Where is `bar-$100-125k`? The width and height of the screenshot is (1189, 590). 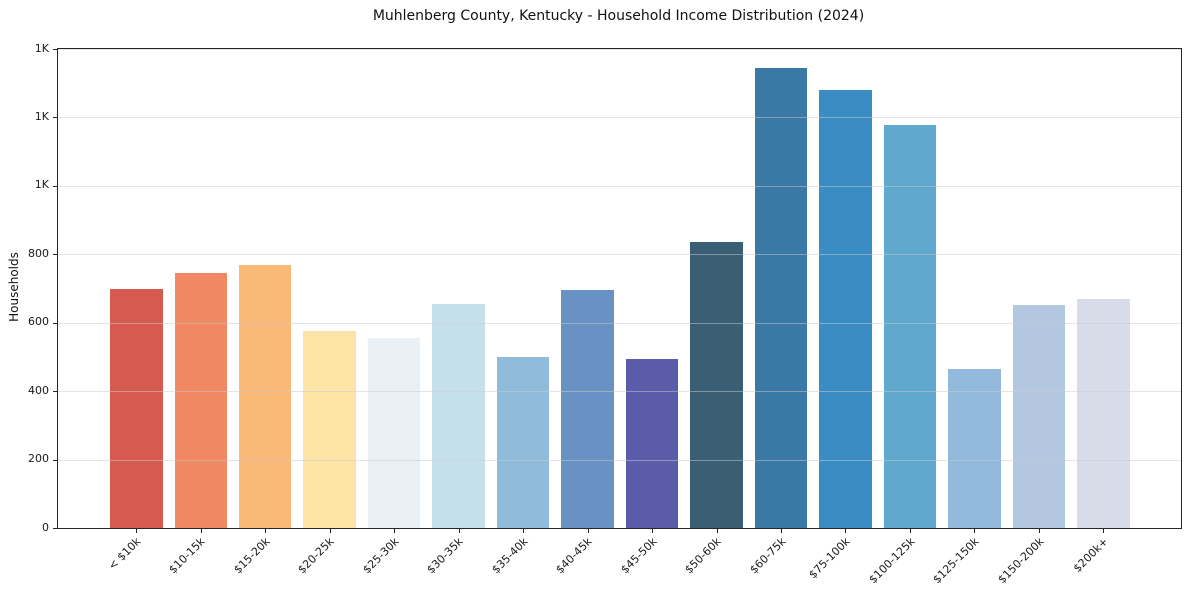 bar-$100-125k is located at coordinates (910, 326).